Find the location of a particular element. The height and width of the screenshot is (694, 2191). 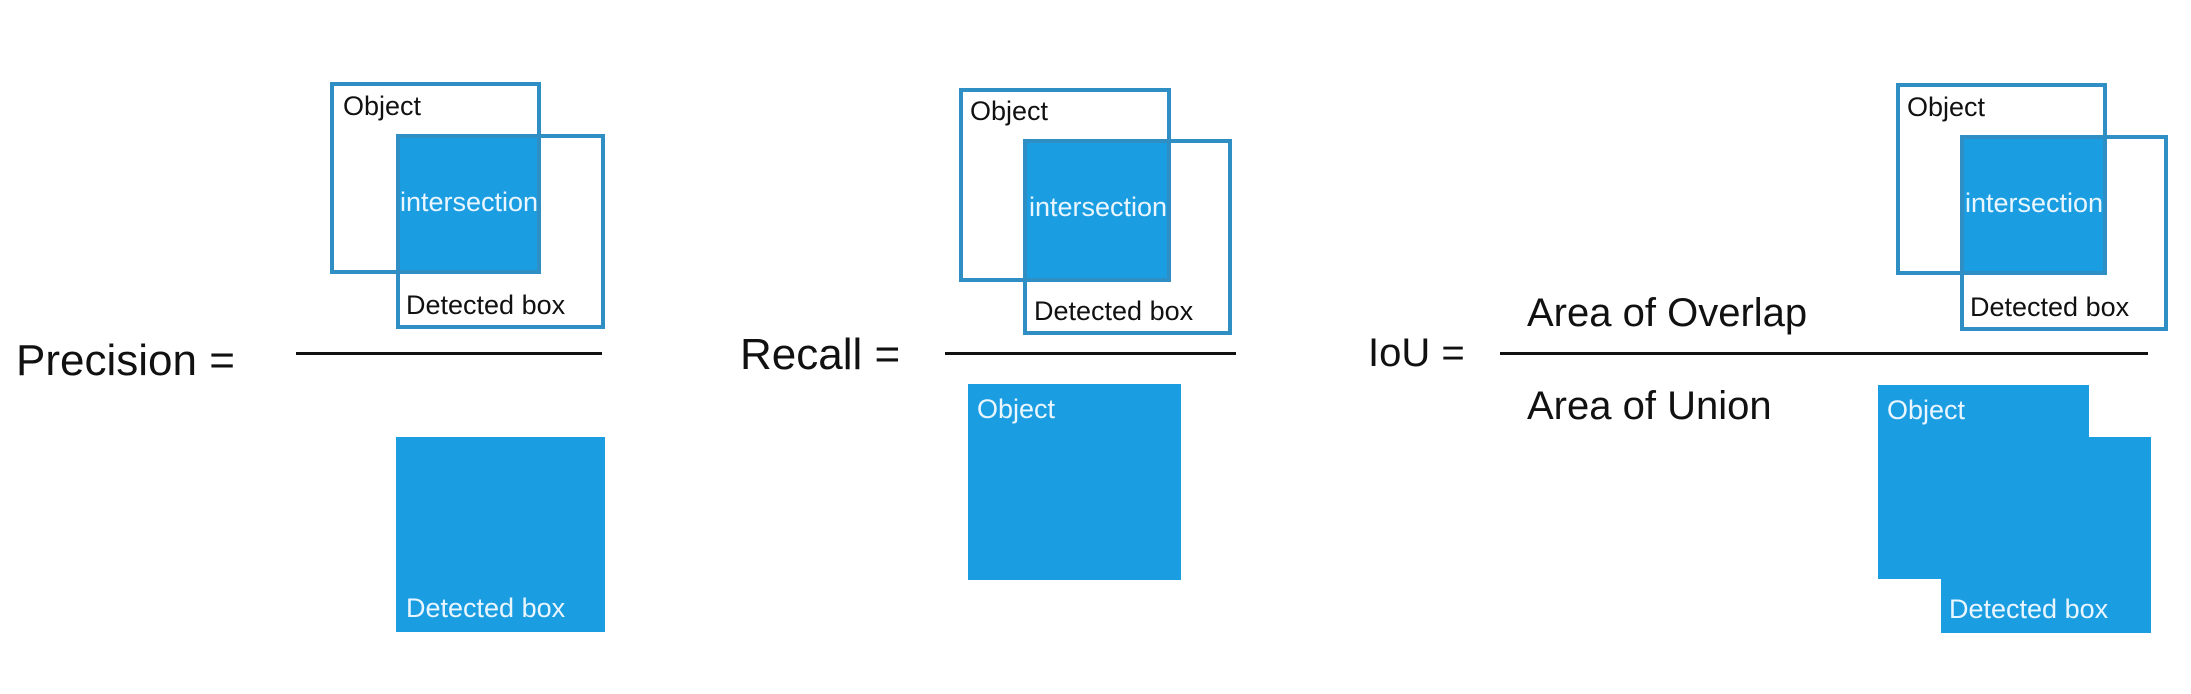

object-box-filled: Object is located at coordinates (1074, 482).